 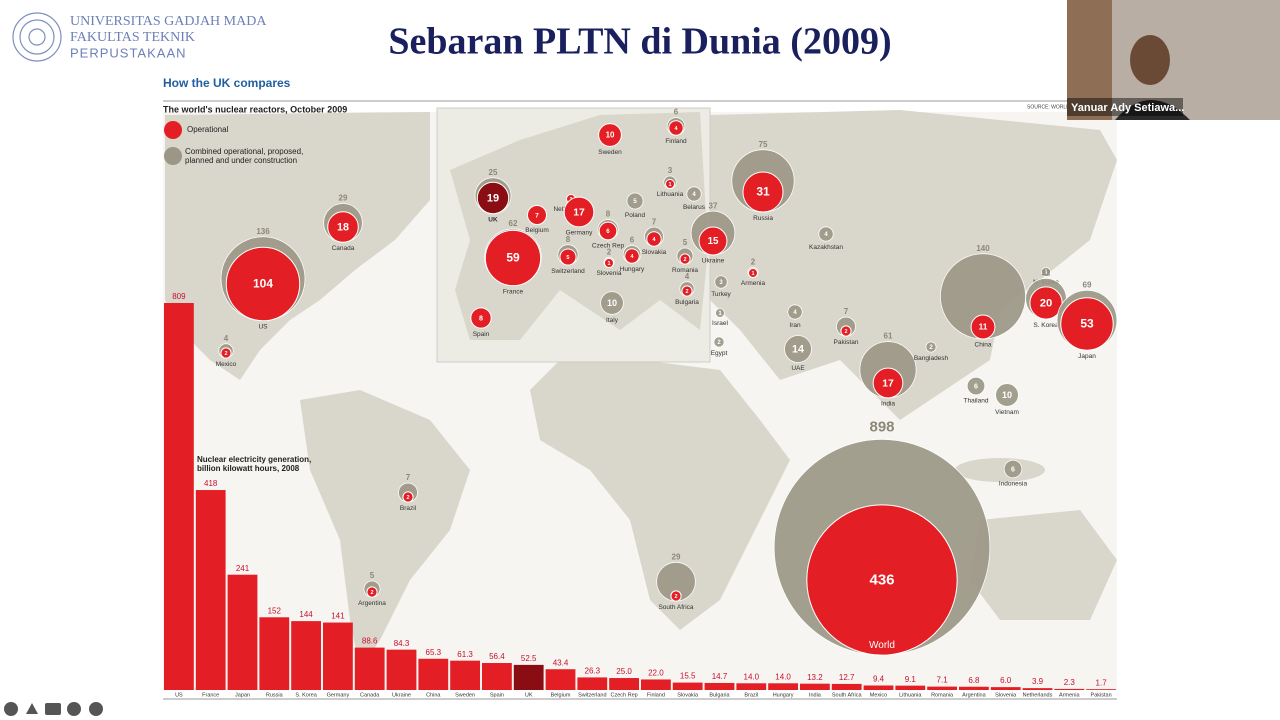 I want to click on pen-button, so click(x=32, y=708).